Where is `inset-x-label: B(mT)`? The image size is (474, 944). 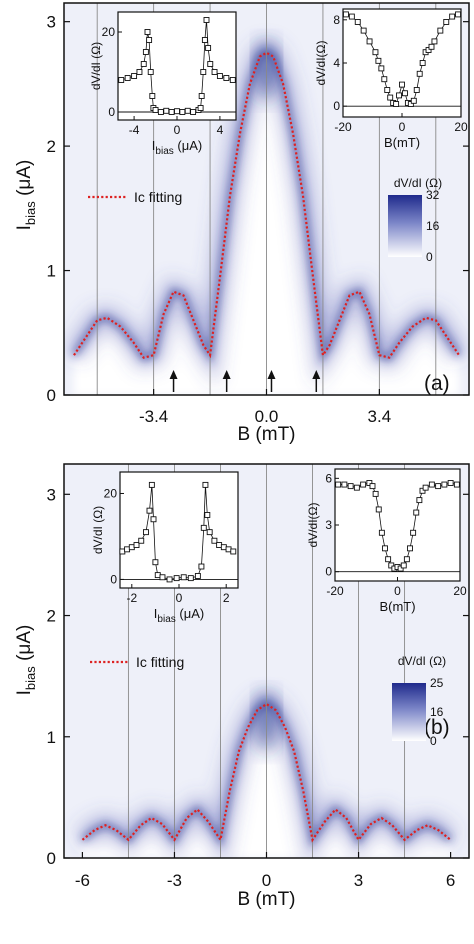
inset-x-label: B(mT) is located at coordinates (397, 606).